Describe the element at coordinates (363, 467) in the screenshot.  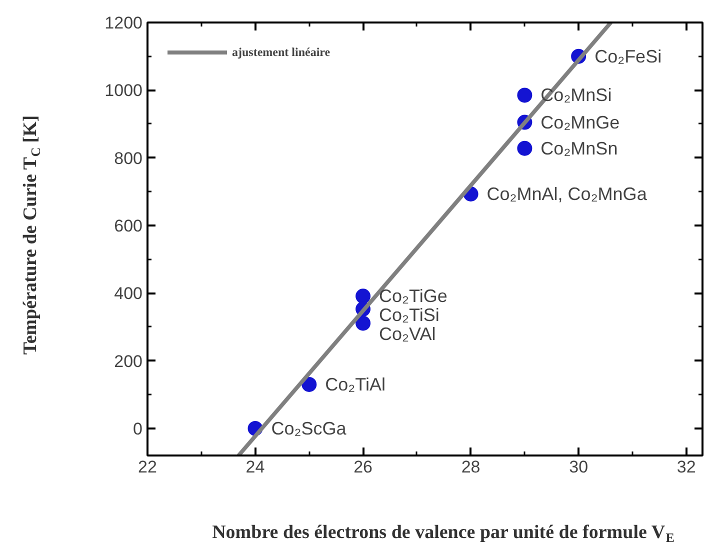
I see `x-tick-label: 26` at that location.